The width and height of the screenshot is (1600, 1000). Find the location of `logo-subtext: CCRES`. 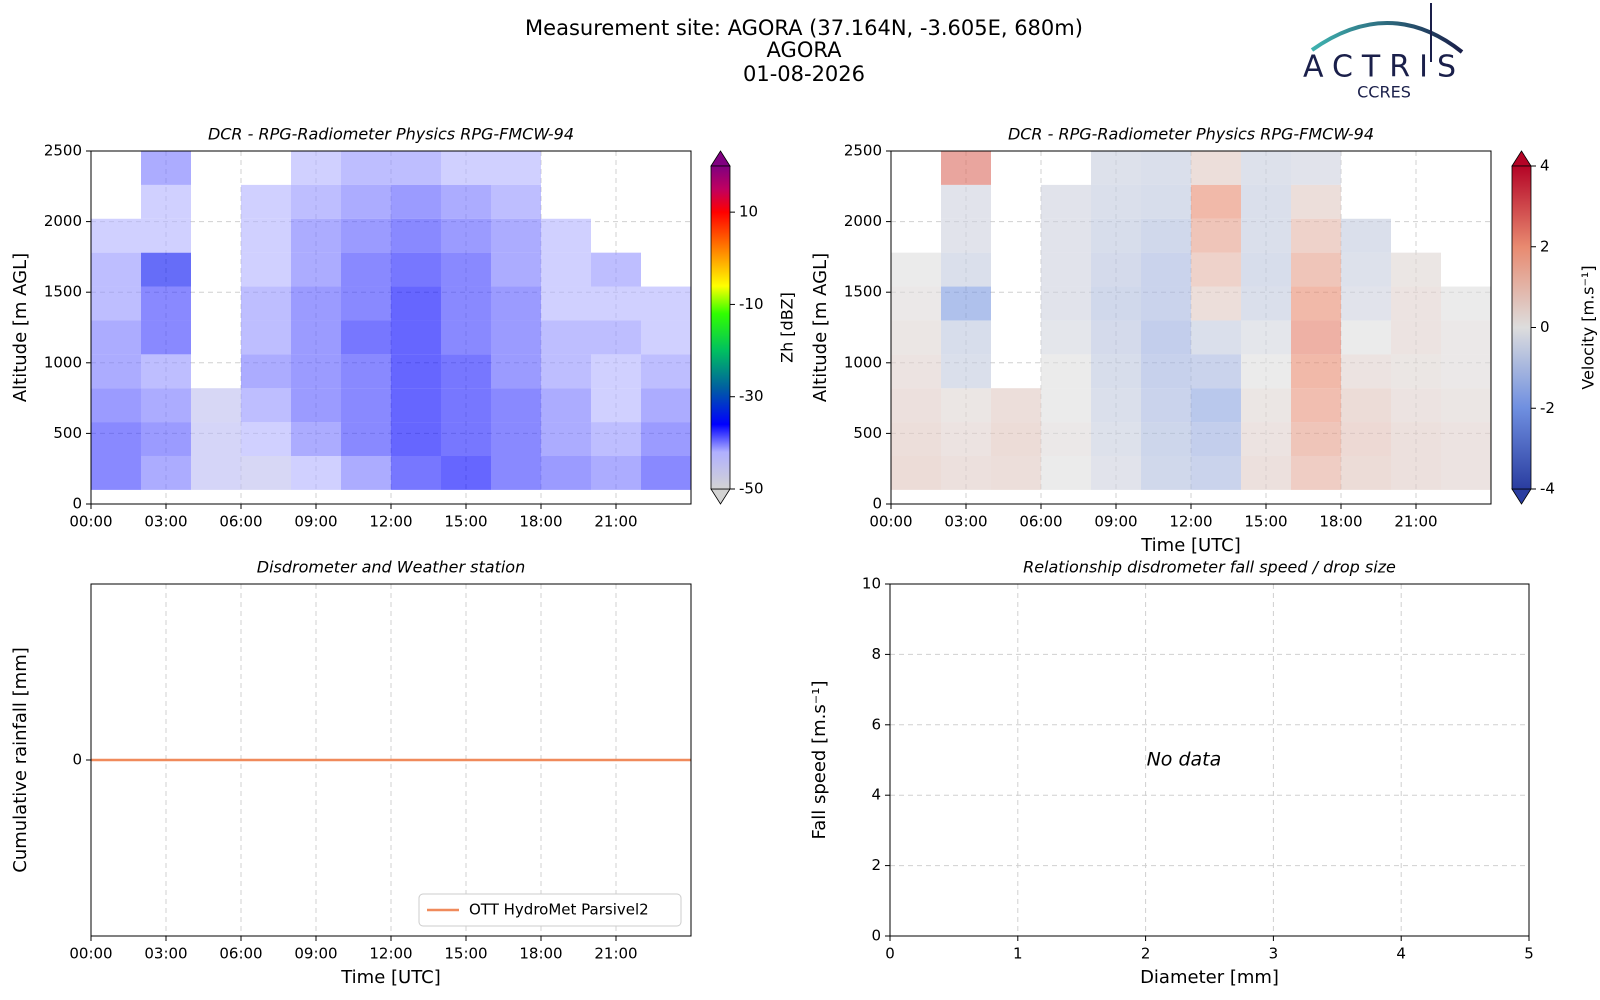

logo-subtext: CCRES is located at coordinates (1384, 92).